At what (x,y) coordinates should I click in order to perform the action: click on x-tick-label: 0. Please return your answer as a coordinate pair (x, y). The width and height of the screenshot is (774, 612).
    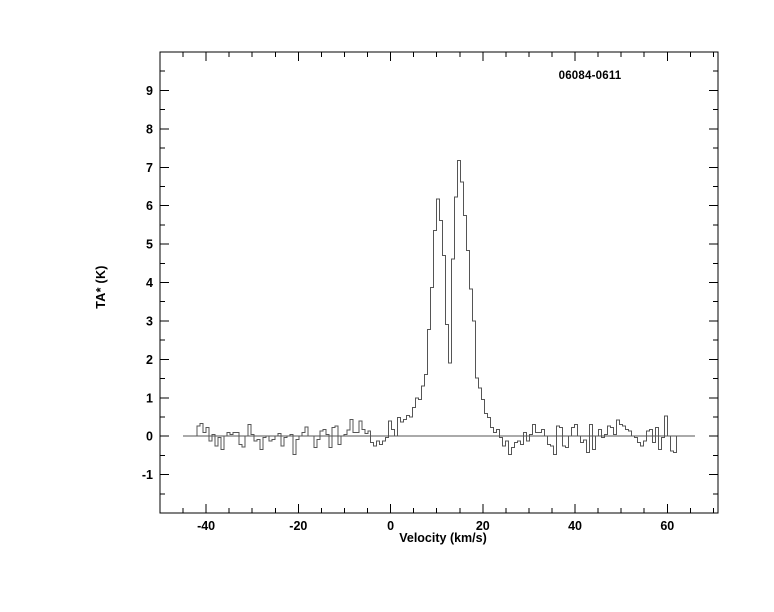
    Looking at the image, I should click on (390, 526).